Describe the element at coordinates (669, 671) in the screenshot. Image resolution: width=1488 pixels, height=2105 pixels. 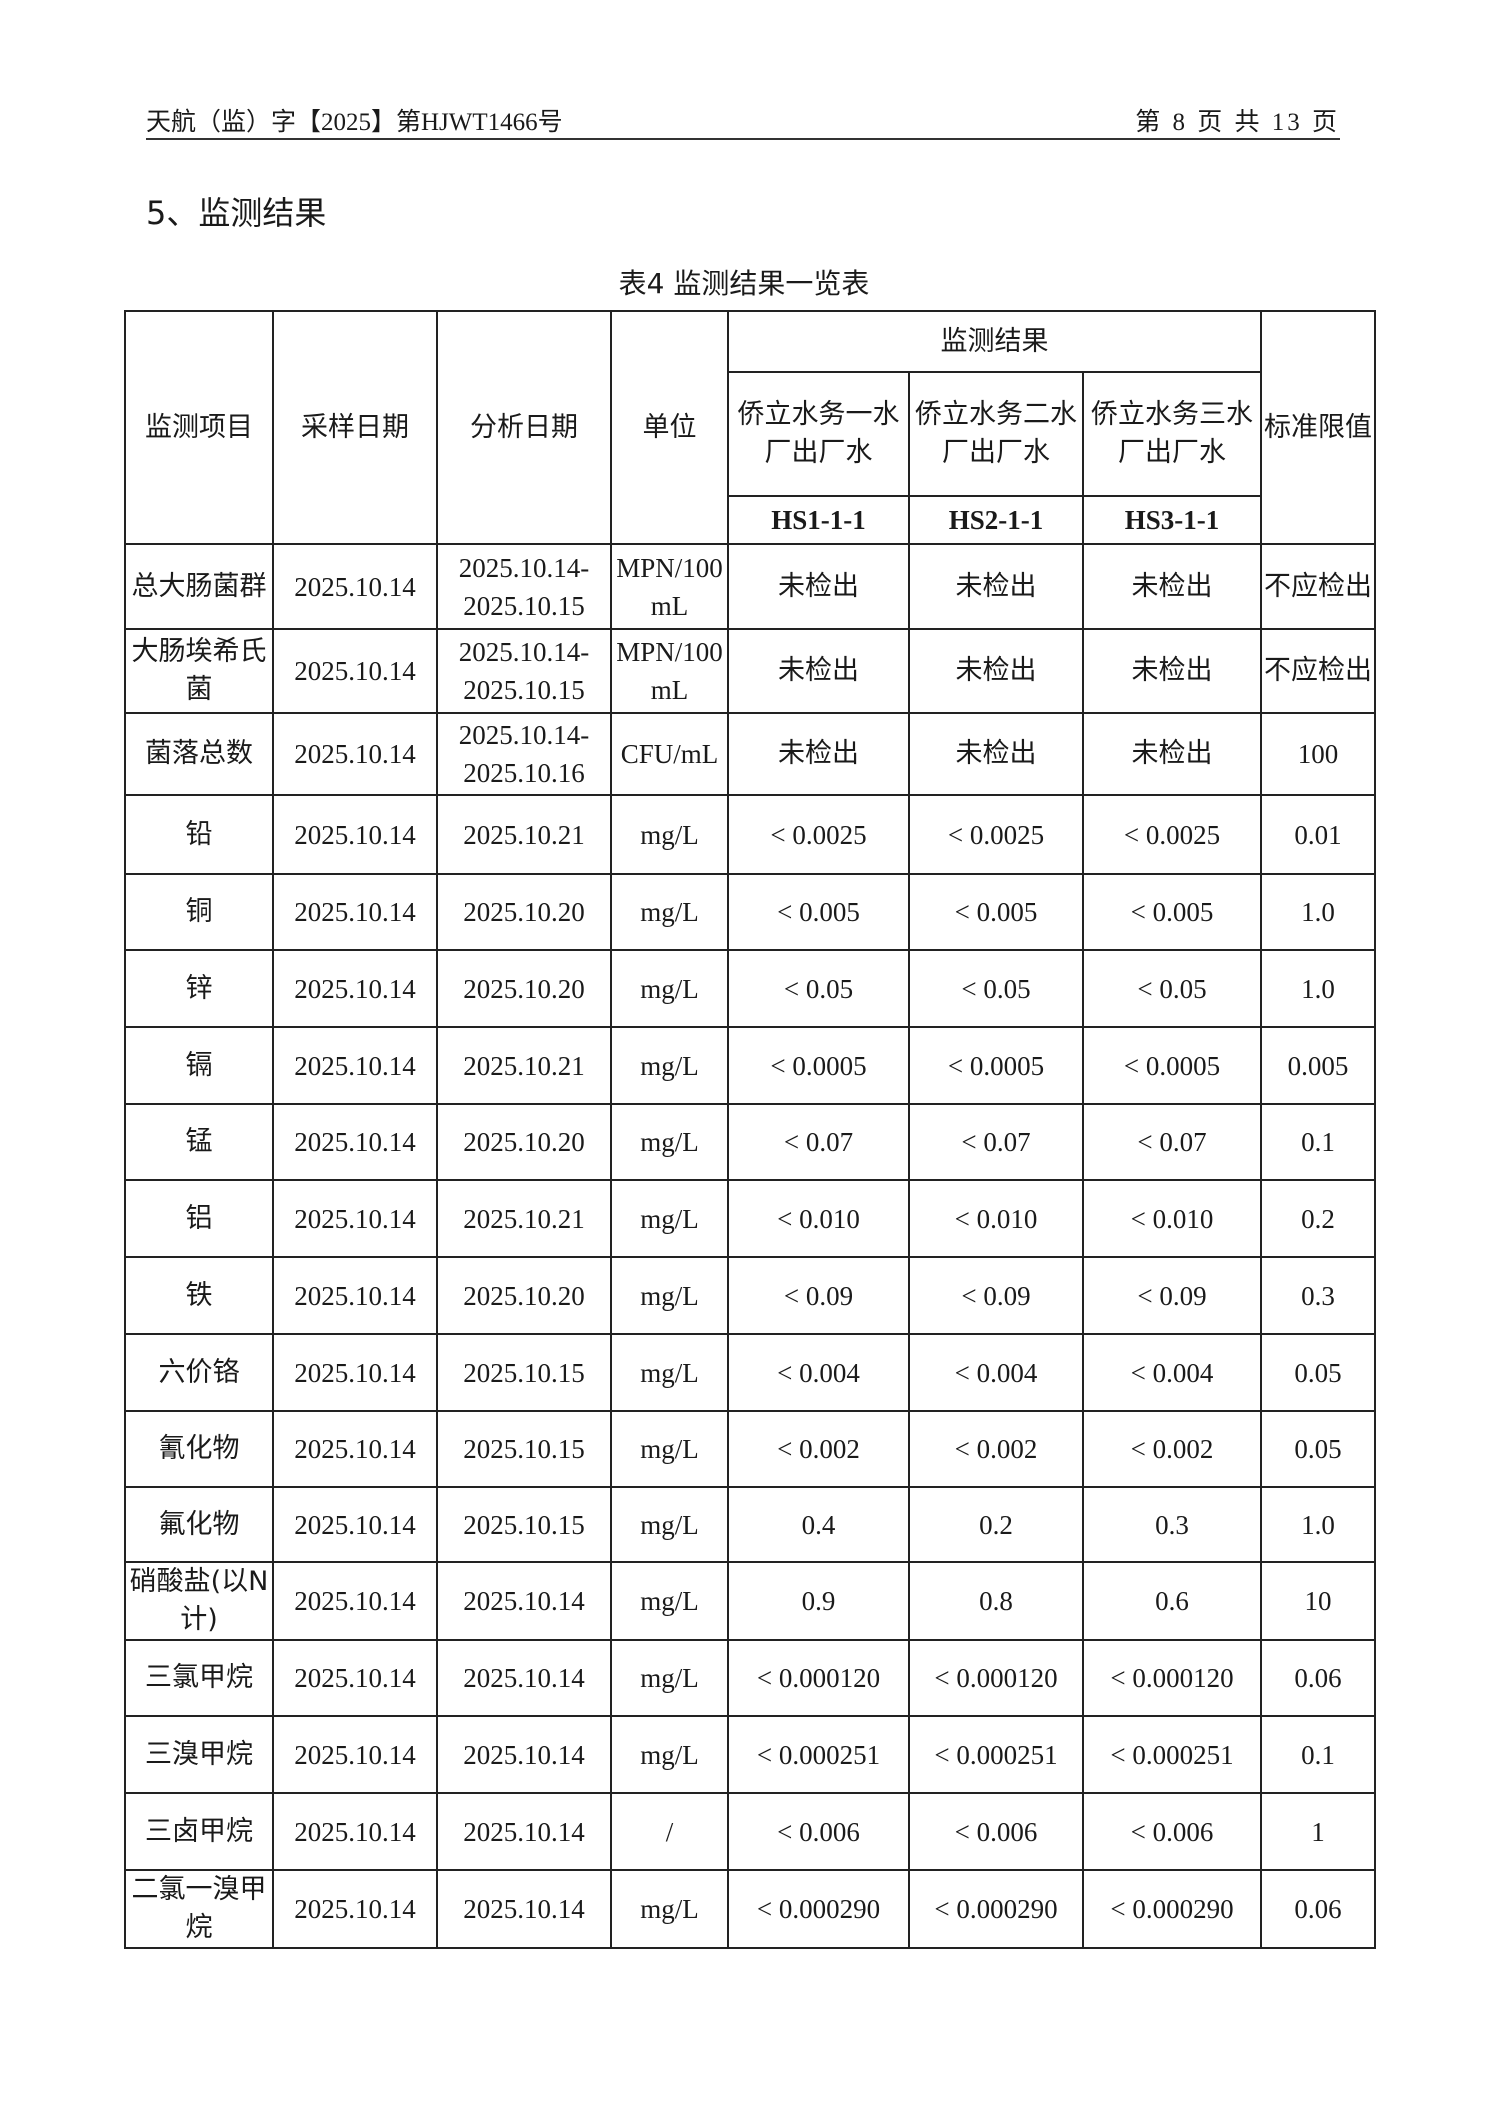
I see `cell-unit: MPN/100 mL` at that location.